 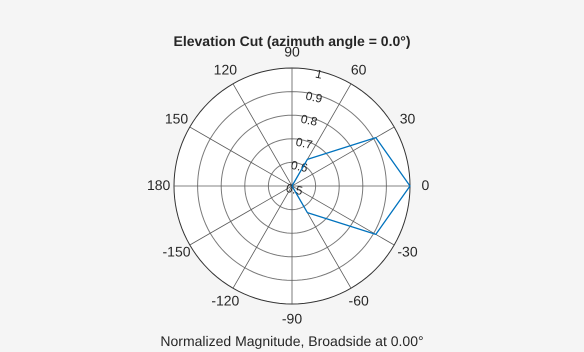 I want to click on y-tick-label: 1, so click(x=319, y=74).